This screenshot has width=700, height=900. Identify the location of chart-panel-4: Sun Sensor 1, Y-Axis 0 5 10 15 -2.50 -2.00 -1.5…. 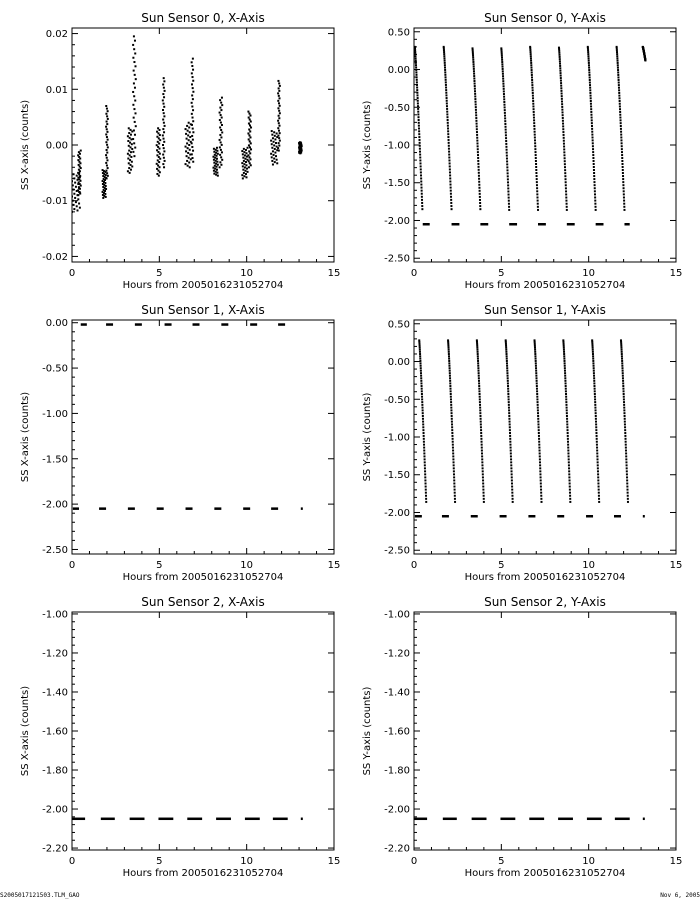
(522, 443).